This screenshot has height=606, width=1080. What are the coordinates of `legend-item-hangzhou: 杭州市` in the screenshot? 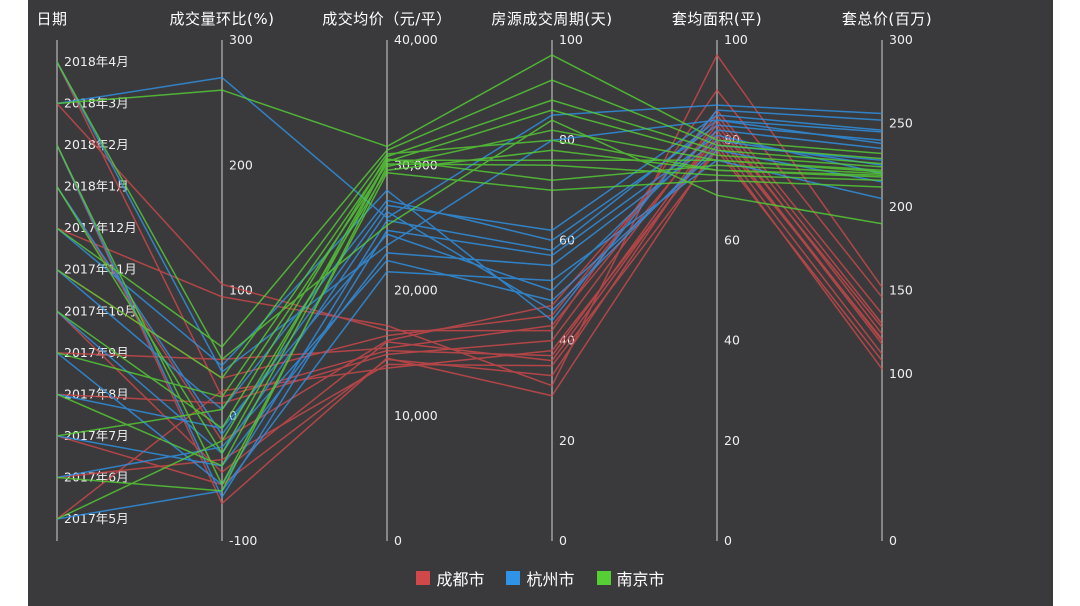 It's located at (540, 578).